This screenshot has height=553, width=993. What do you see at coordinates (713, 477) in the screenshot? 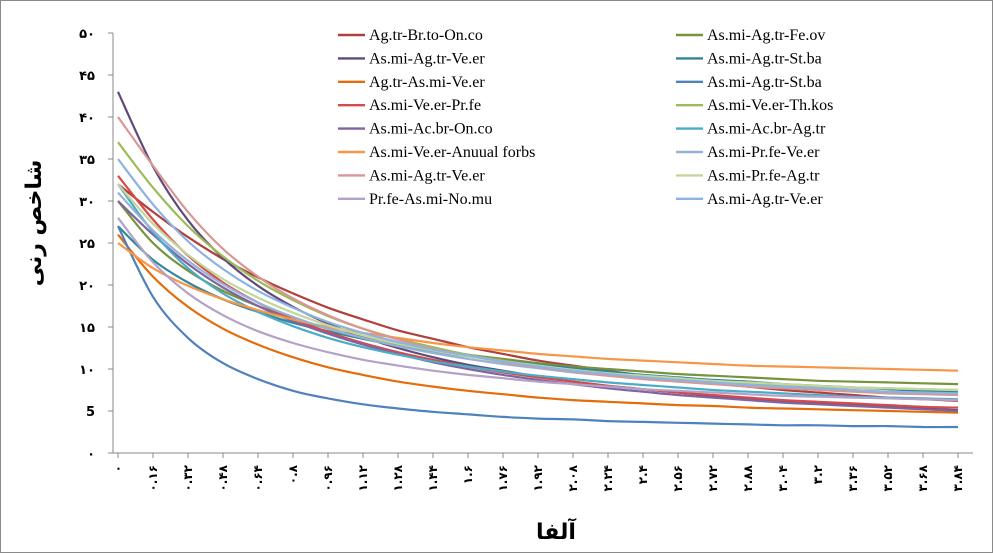
I see `x-tick-label: ۲.۷۲` at bounding box center [713, 477].